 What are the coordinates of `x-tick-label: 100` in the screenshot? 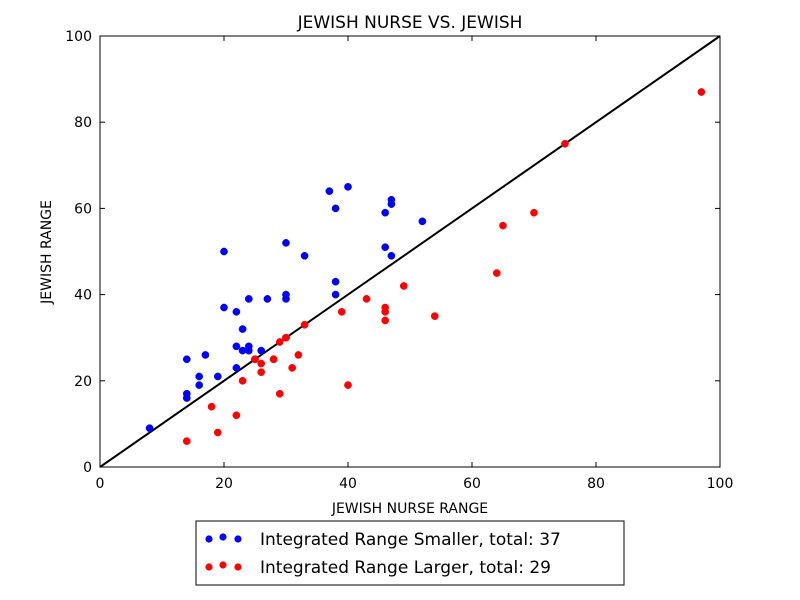 It's located at (720, 484).